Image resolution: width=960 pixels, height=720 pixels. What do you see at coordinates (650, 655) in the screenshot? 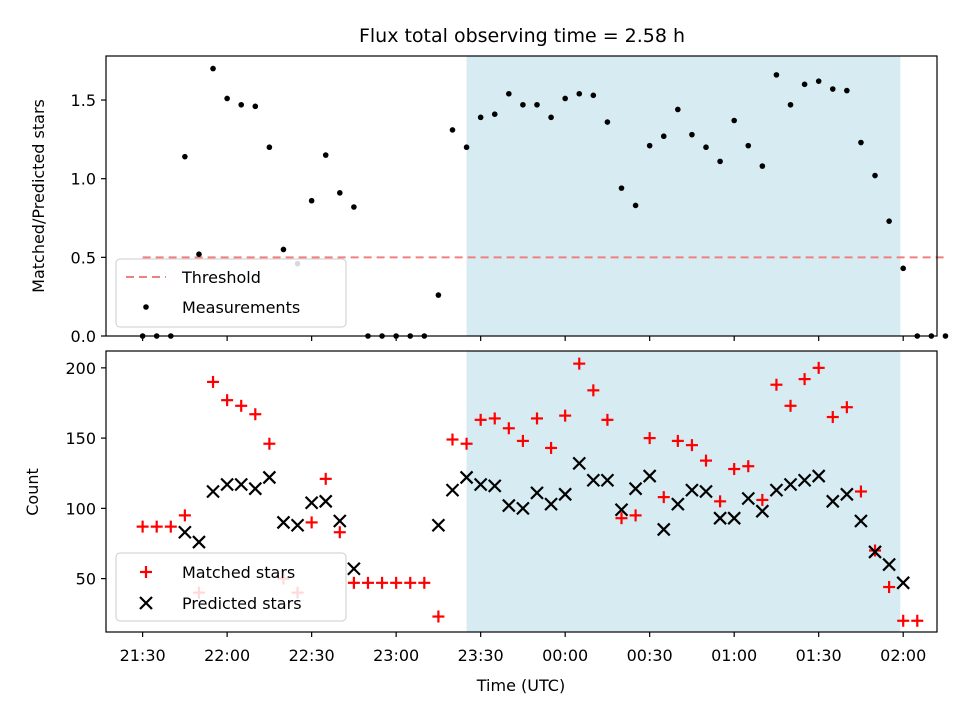
I see `x-tick-label: 00:30` at bounding box center [650, 655].